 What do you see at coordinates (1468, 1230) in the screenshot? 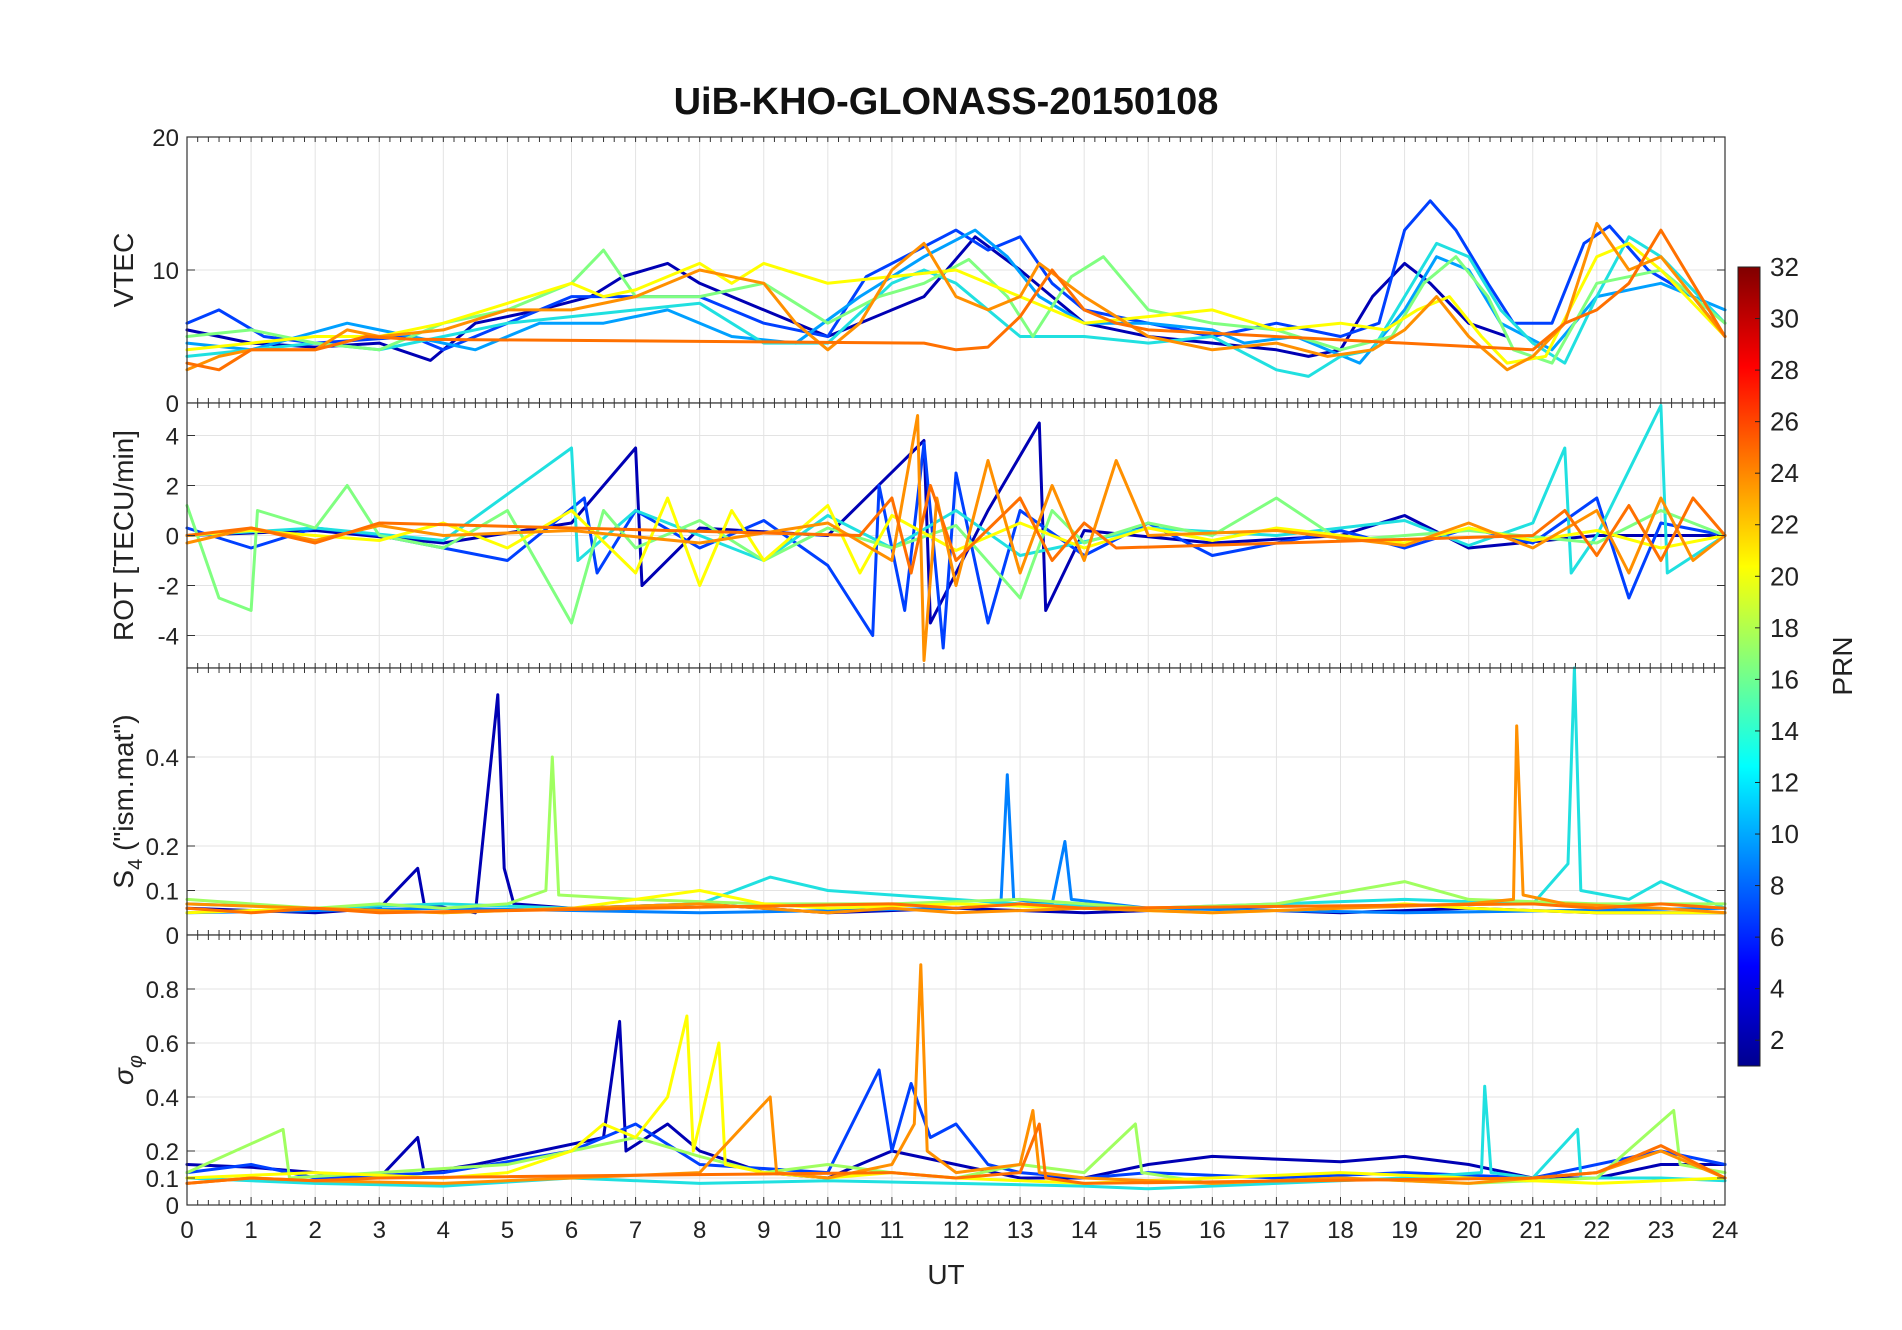
I see `x-tick-label: 20` at bounding box center [1468, 1230].